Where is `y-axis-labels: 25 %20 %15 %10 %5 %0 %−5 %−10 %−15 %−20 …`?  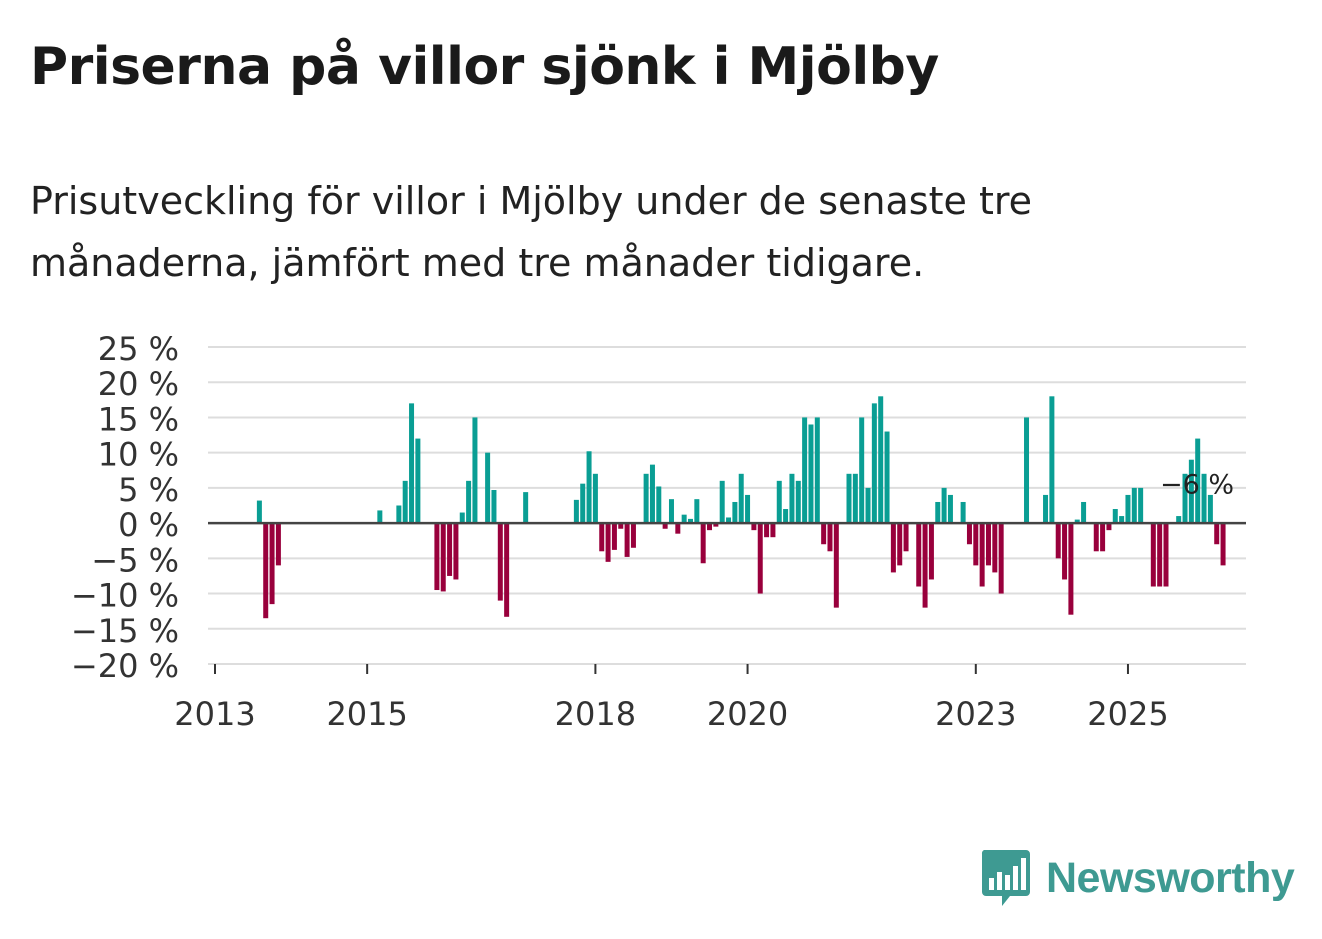 y-axis-labels: 25 %20 %15 %10 %5 %0 %−5 %−10 %−15 %−20 … is located at coordinates (125, 507).